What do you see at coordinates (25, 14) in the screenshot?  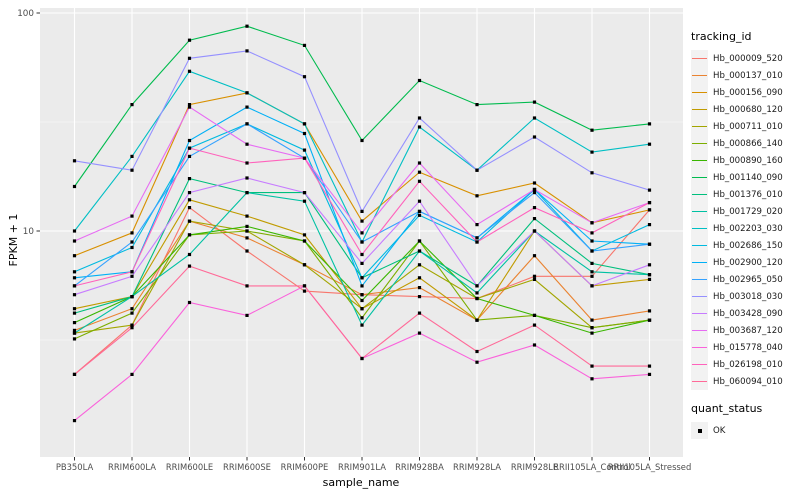 I see `y-tick-label: 100` at bounding box center [25, 14].